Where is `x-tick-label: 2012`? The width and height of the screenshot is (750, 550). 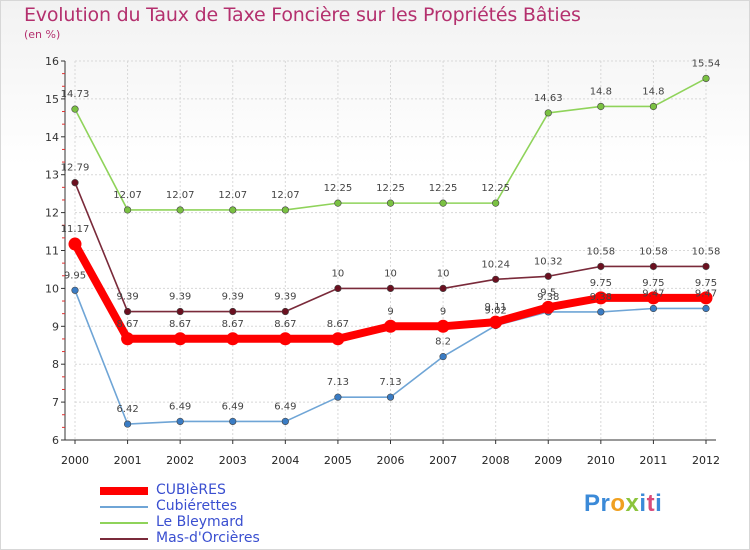
x-tick-label: 2012 is located at coordinates (706, 460).